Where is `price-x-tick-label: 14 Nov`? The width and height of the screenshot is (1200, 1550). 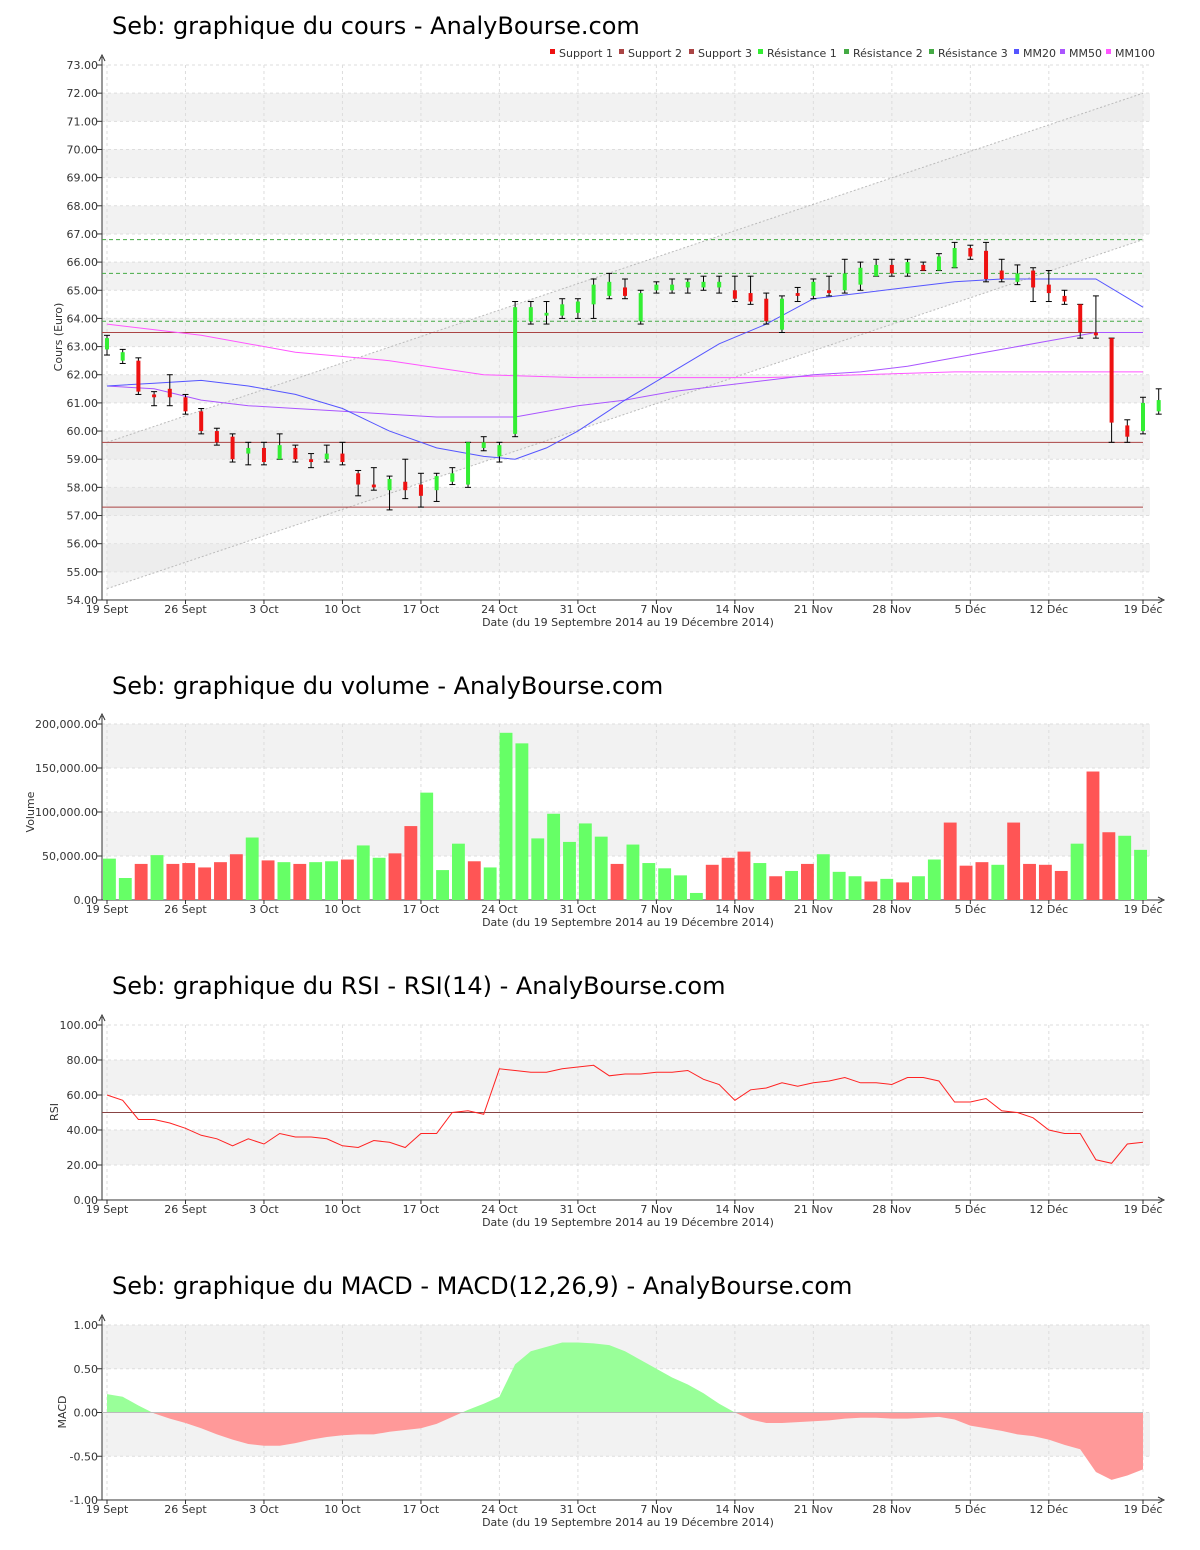 price-x-tick-label: 14 Nov is located at coordinates (734, 609).